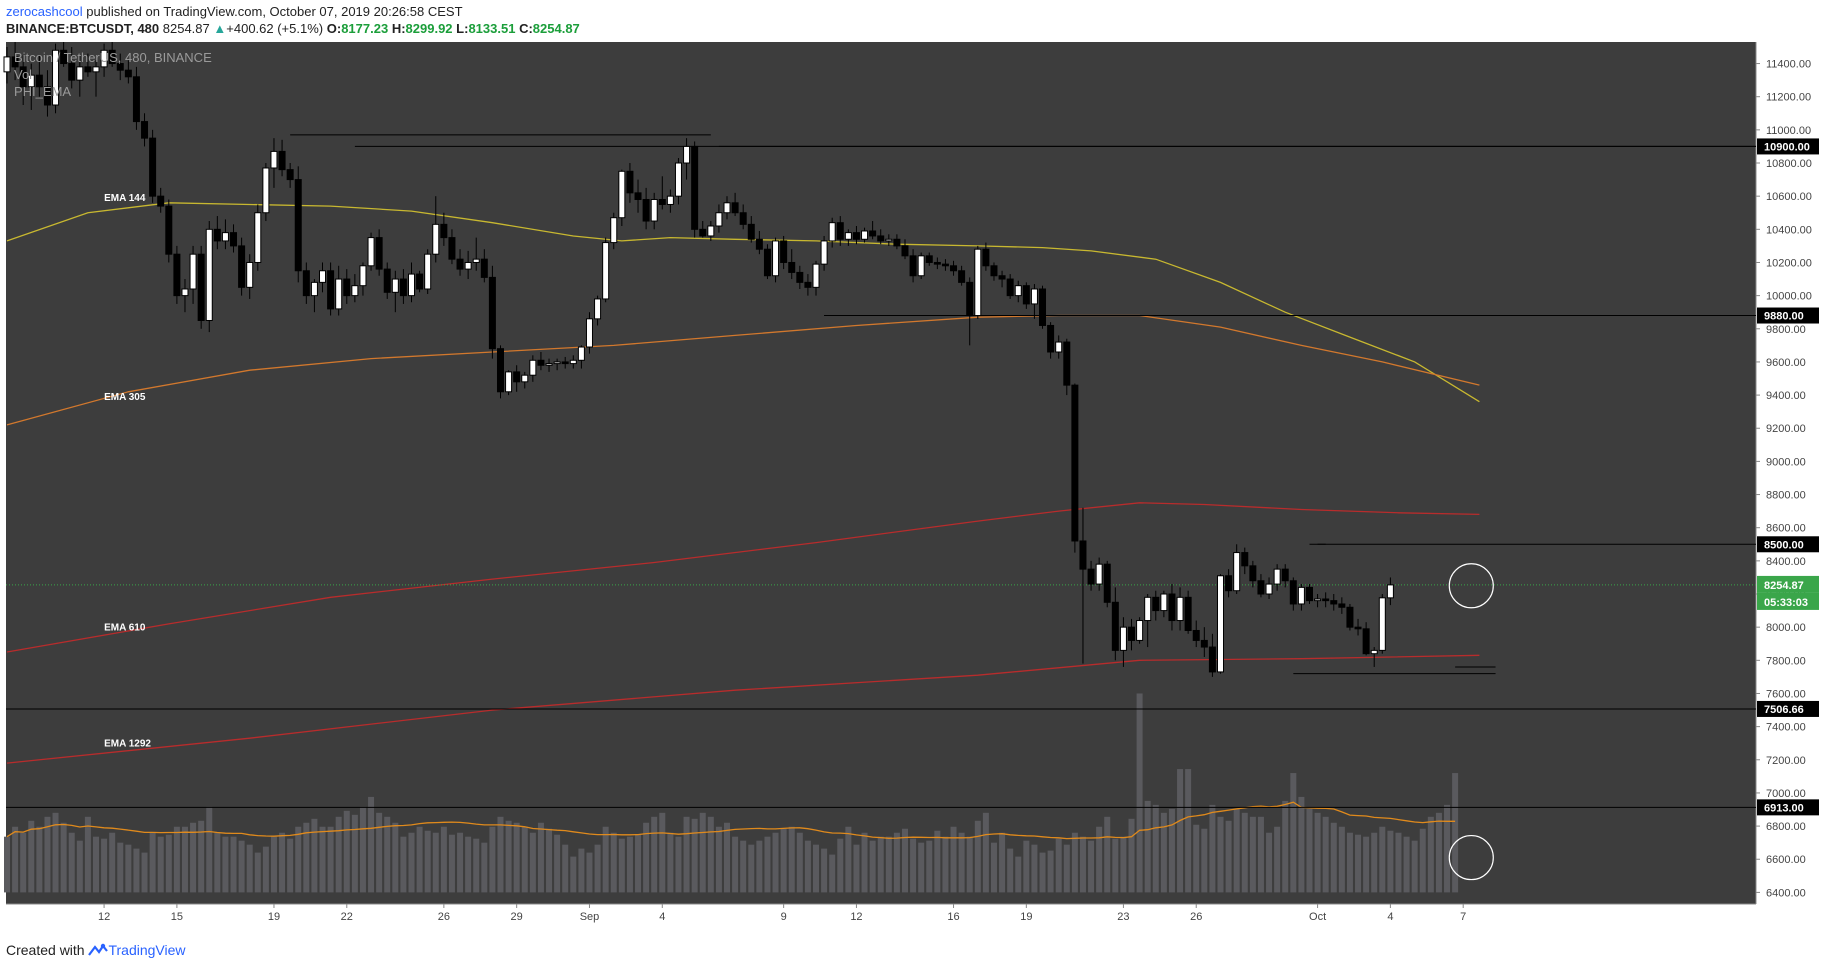  Describe the element at coordinates (147, 950) in the screenshot. I see `tradingview-brand: TradingView` at that location.